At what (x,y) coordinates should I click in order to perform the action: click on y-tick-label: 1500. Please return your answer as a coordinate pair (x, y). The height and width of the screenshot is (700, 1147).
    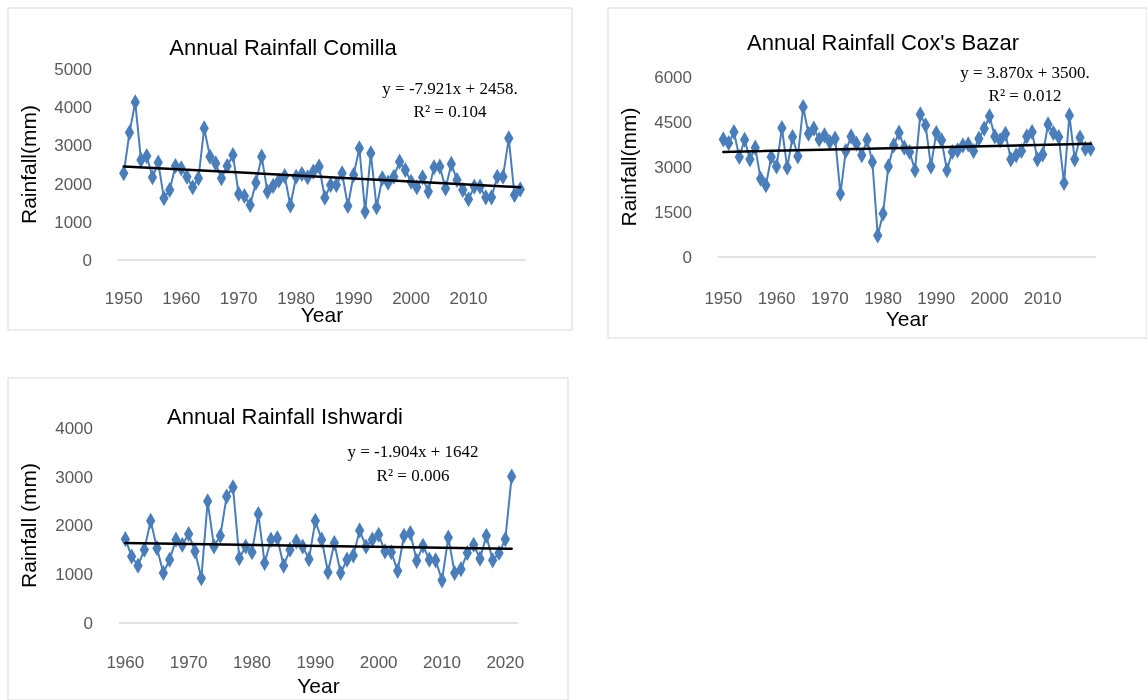
    Looking at the image, I should click on (673, 212).